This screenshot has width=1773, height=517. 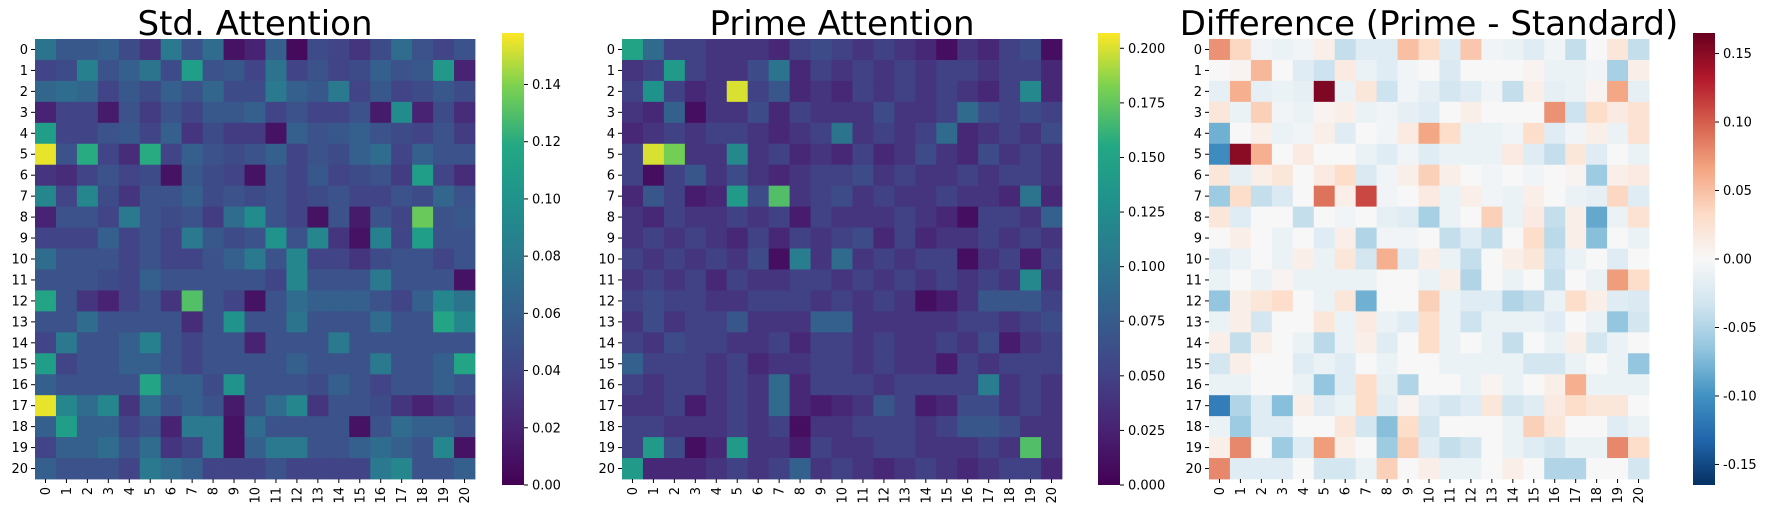 What do you see at coordinates (1555, 495) in the screenshot?
I see `x-tick-label: 16` at bounding box center [1555, 495].